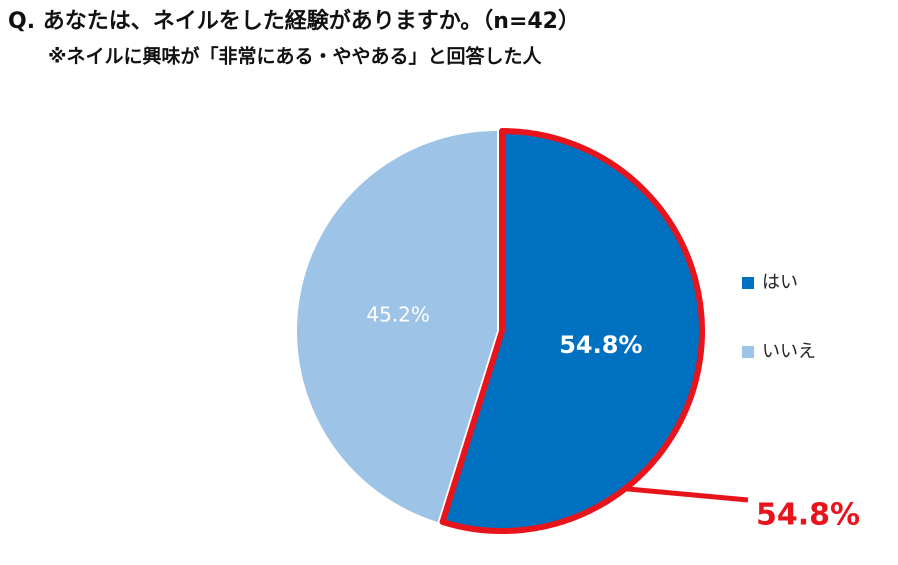 This screenshot has height=565, width=898. I want to click on chart-title: Q. あなたは、ネイルをした経験がありますか。（n=42）, so click(294, 21).